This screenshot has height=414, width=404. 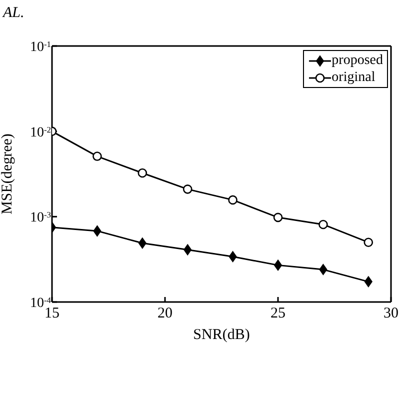 What do you see at coordinates (14, 13) in the screenshot?
I see `text: AL.` at bounding box center [14, 13].